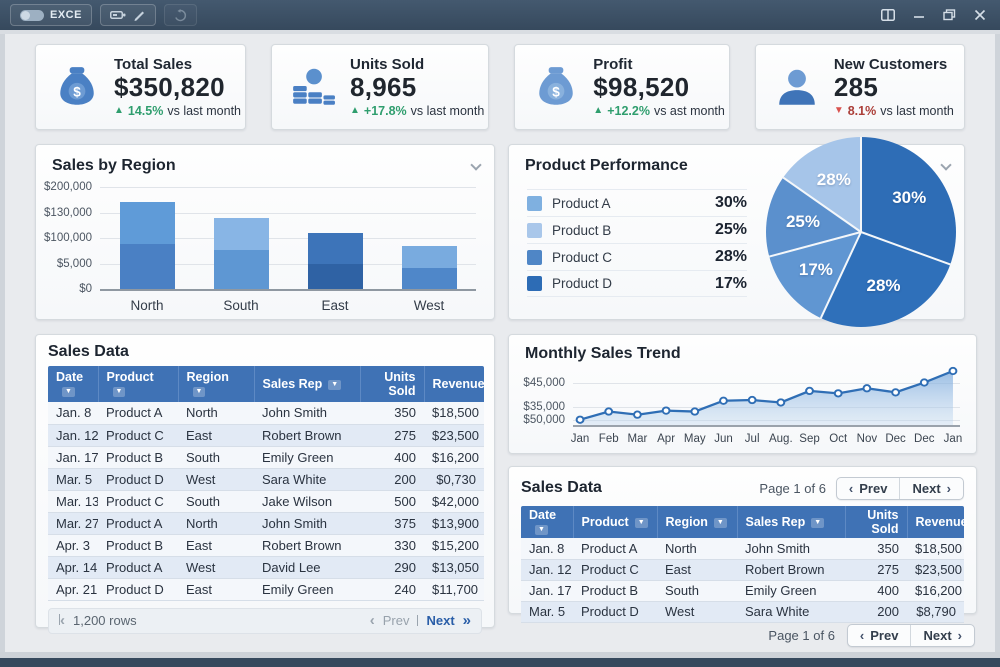  Describe the element at coordinates (454, 545) in the screenshot. I see `table-cell: $15,200` at that location.